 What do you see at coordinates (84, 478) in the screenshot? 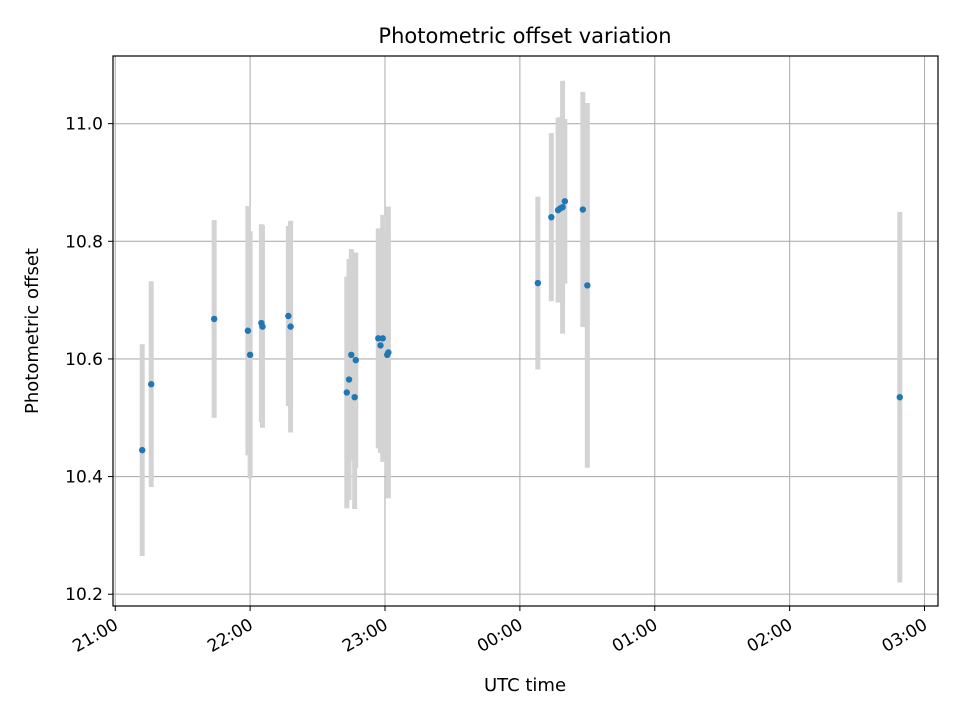
I see `y-tick-label: 10.4` at bounding box center [84, 478].